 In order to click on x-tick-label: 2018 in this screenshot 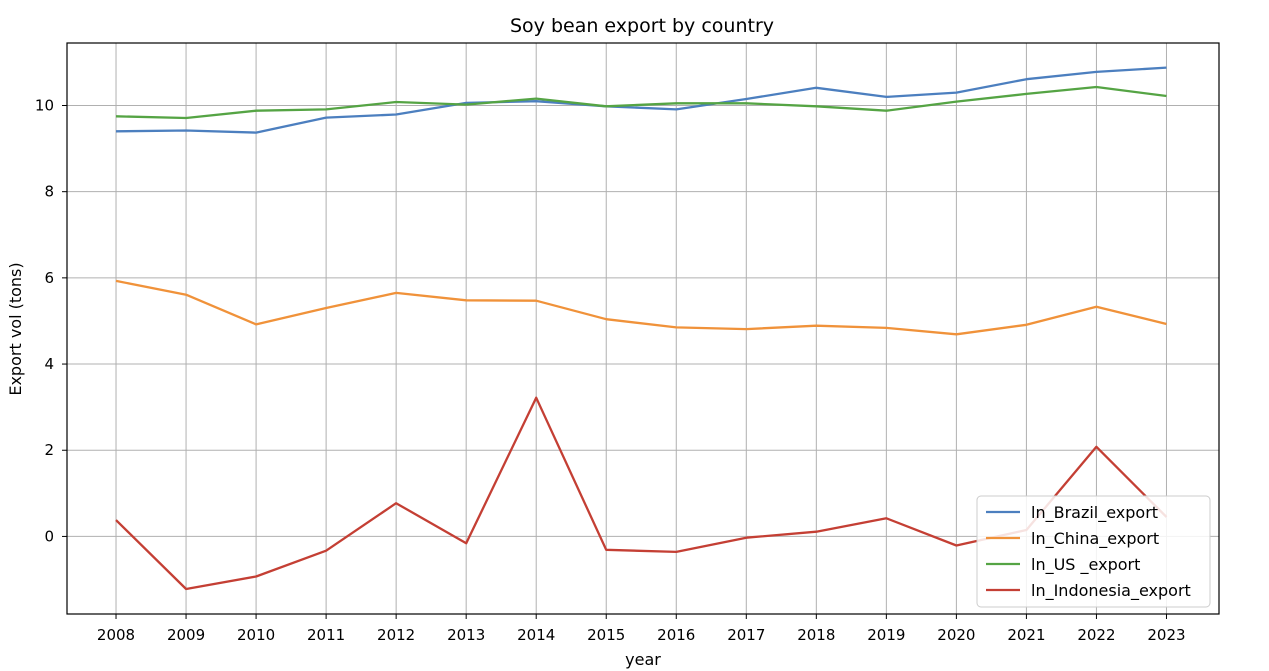, I will do `click(816, 635)`.